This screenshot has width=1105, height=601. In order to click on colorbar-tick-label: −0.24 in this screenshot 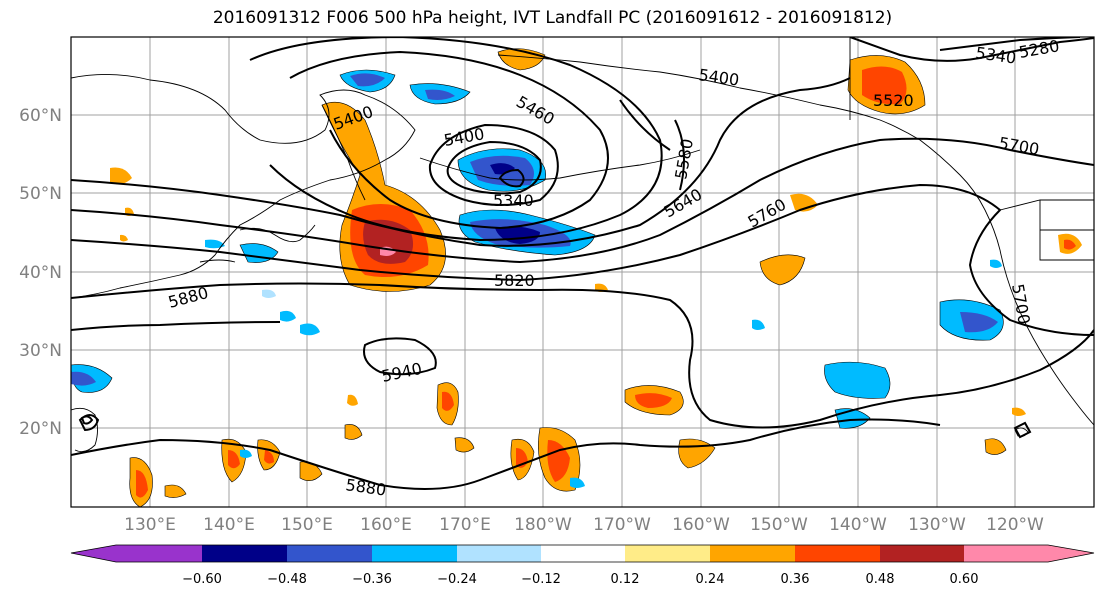, I will do `click(457, 579)`.